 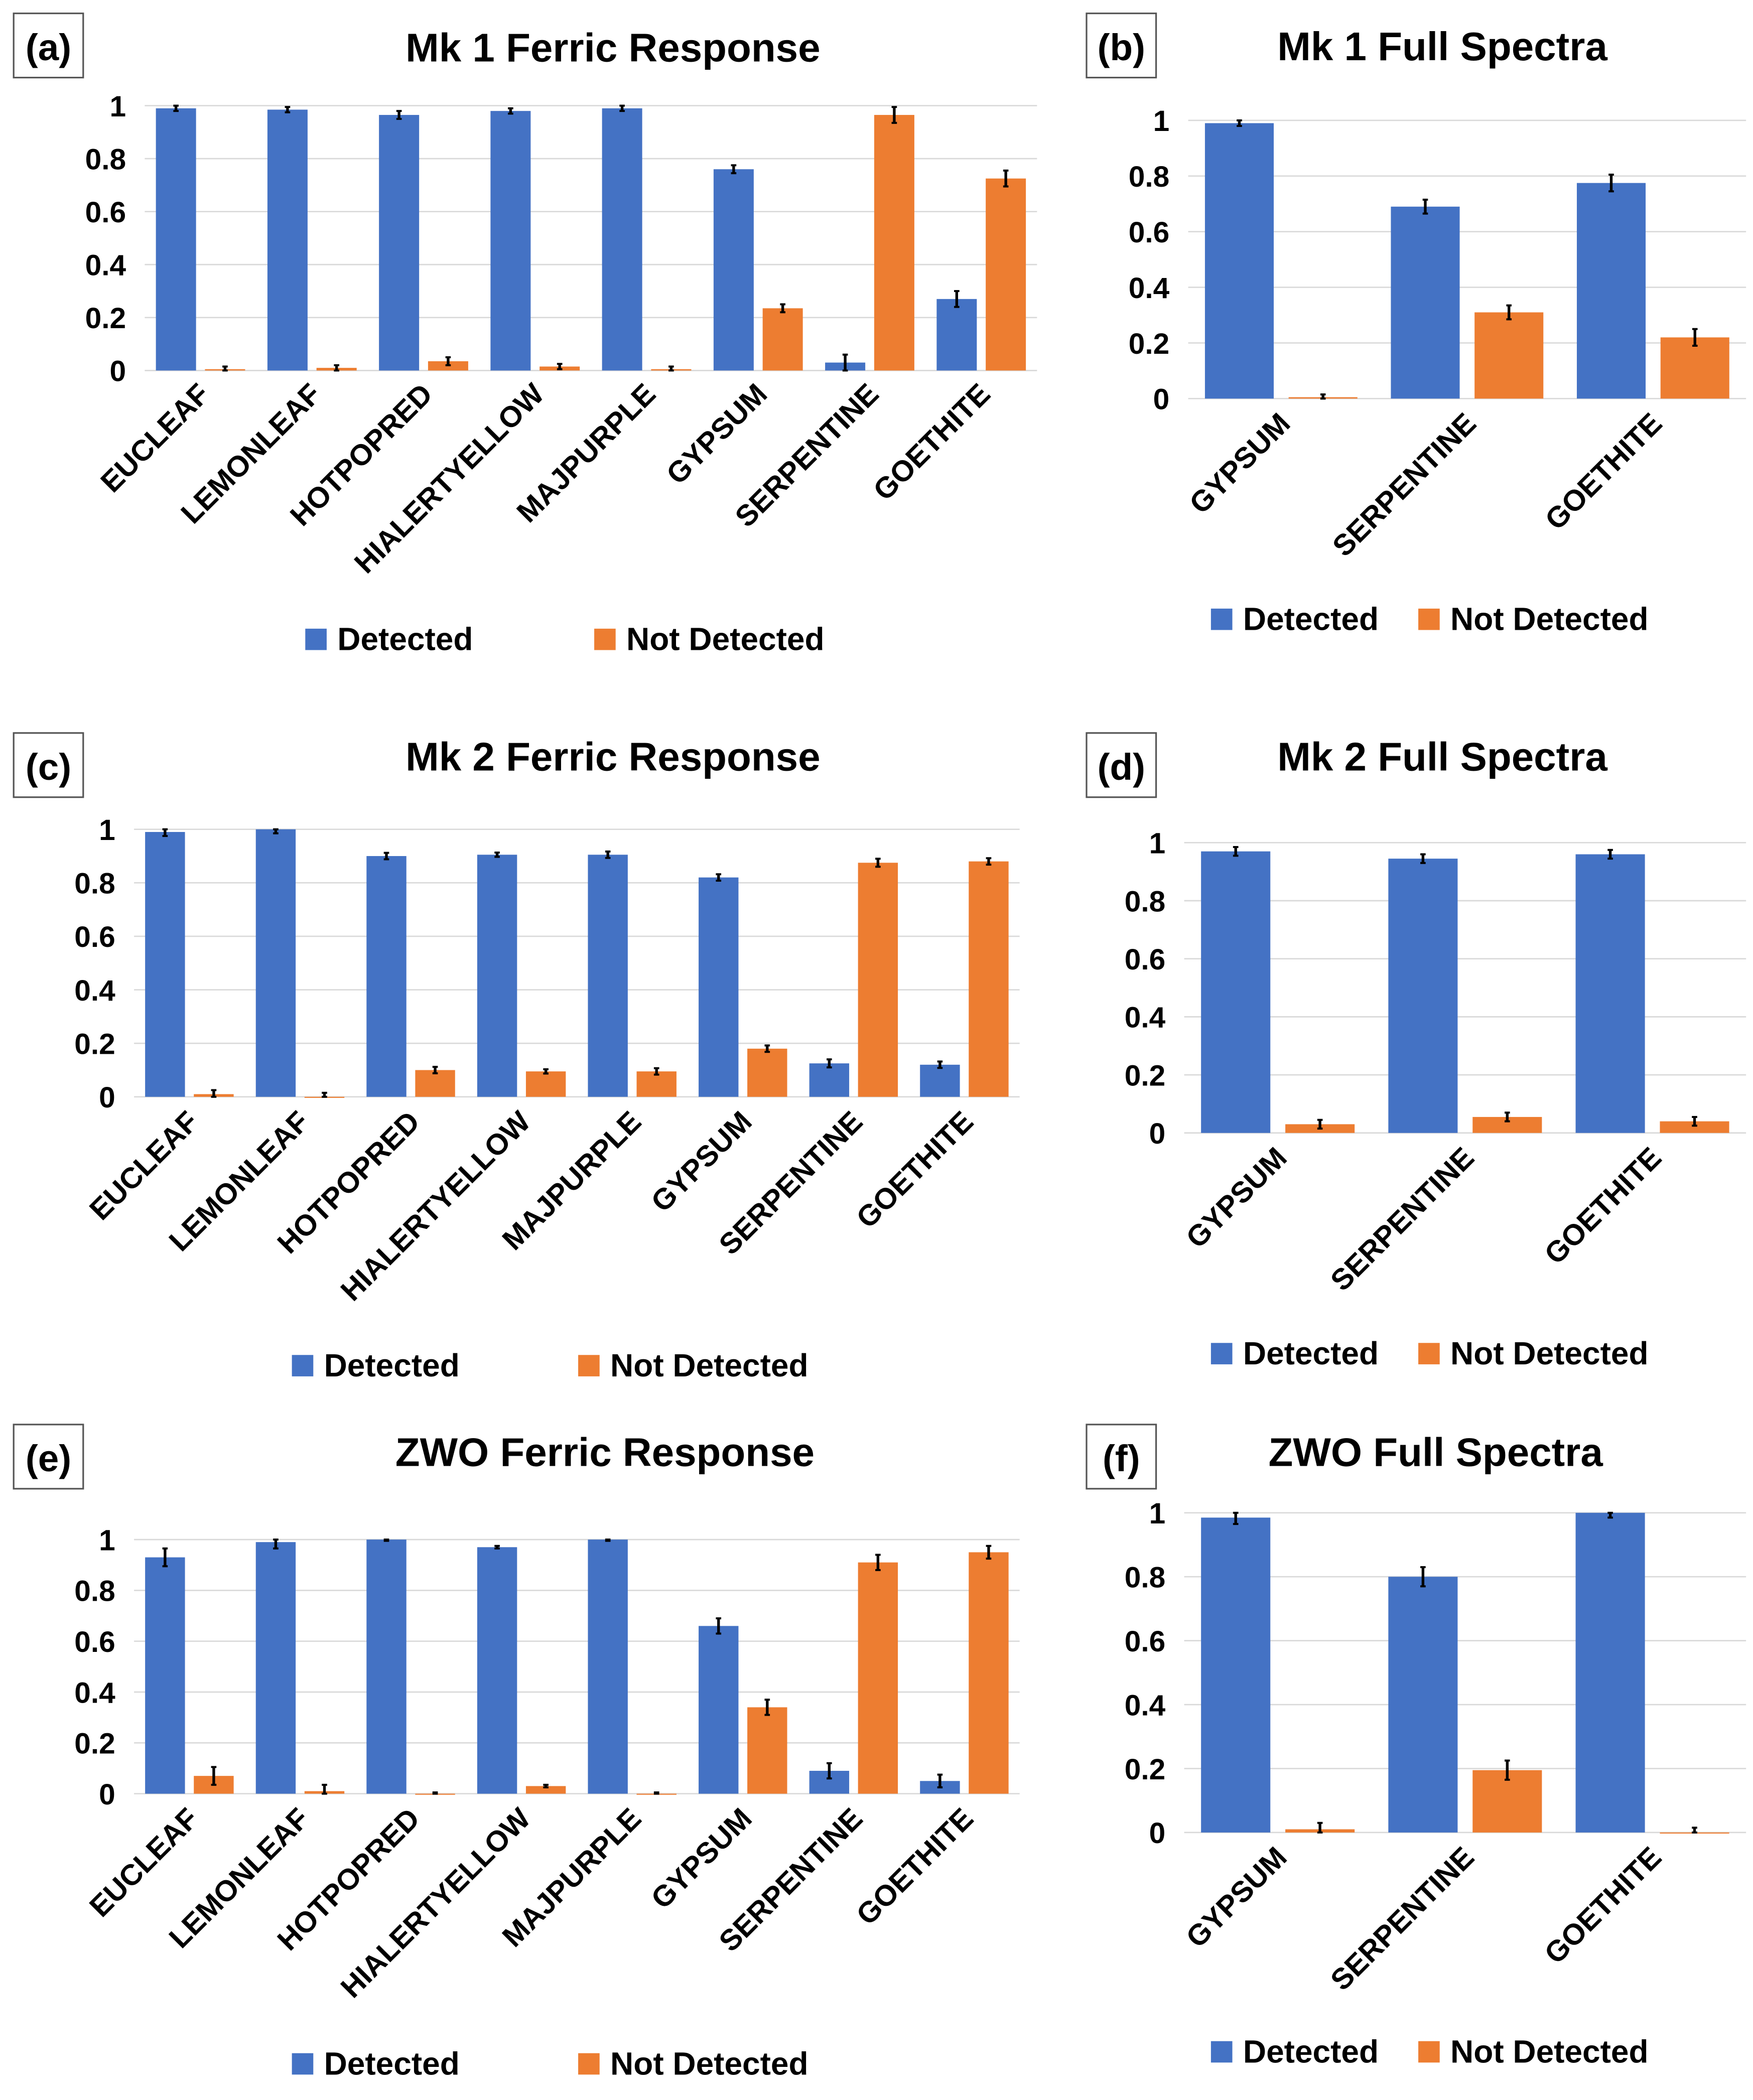 What do you see at coordinates (1442, 756) in the screenshot?
I see `chart-title: Mk 2 Full Spectra` at bounding box center [1442, 756].